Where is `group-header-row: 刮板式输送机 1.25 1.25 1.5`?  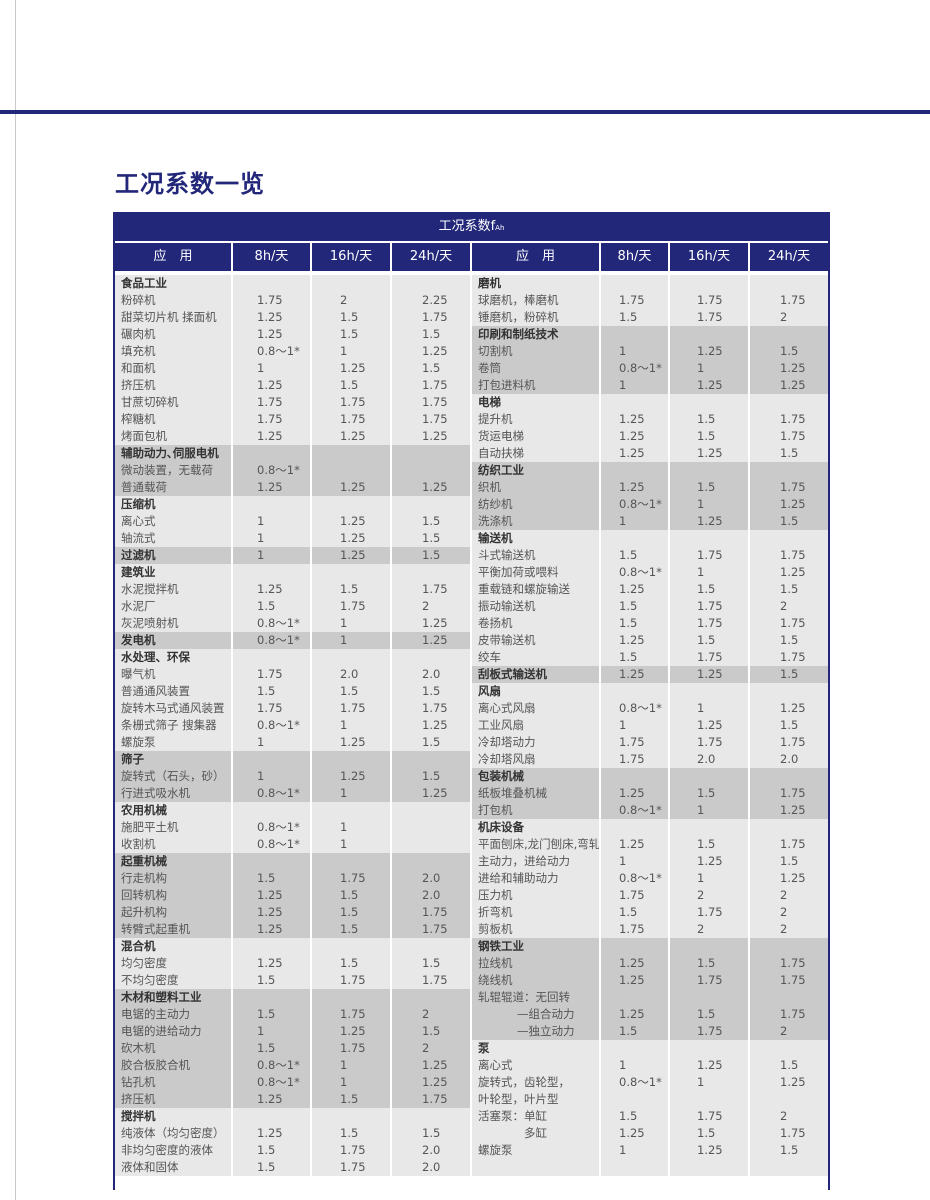
group-header-row: 刮板式输送机 1.25 1.25 1.5 is located at coordinates (650, 674).